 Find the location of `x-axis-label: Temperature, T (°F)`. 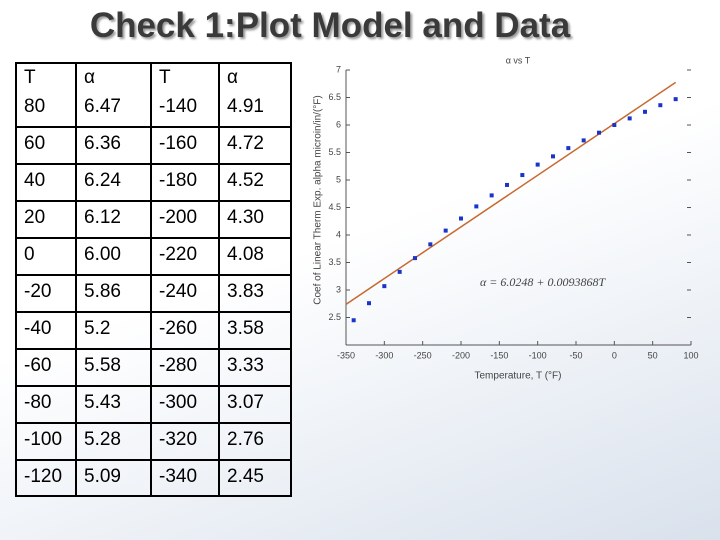

x-axis-label: Temperature, T (°F) is located at coordinates (518, 376).